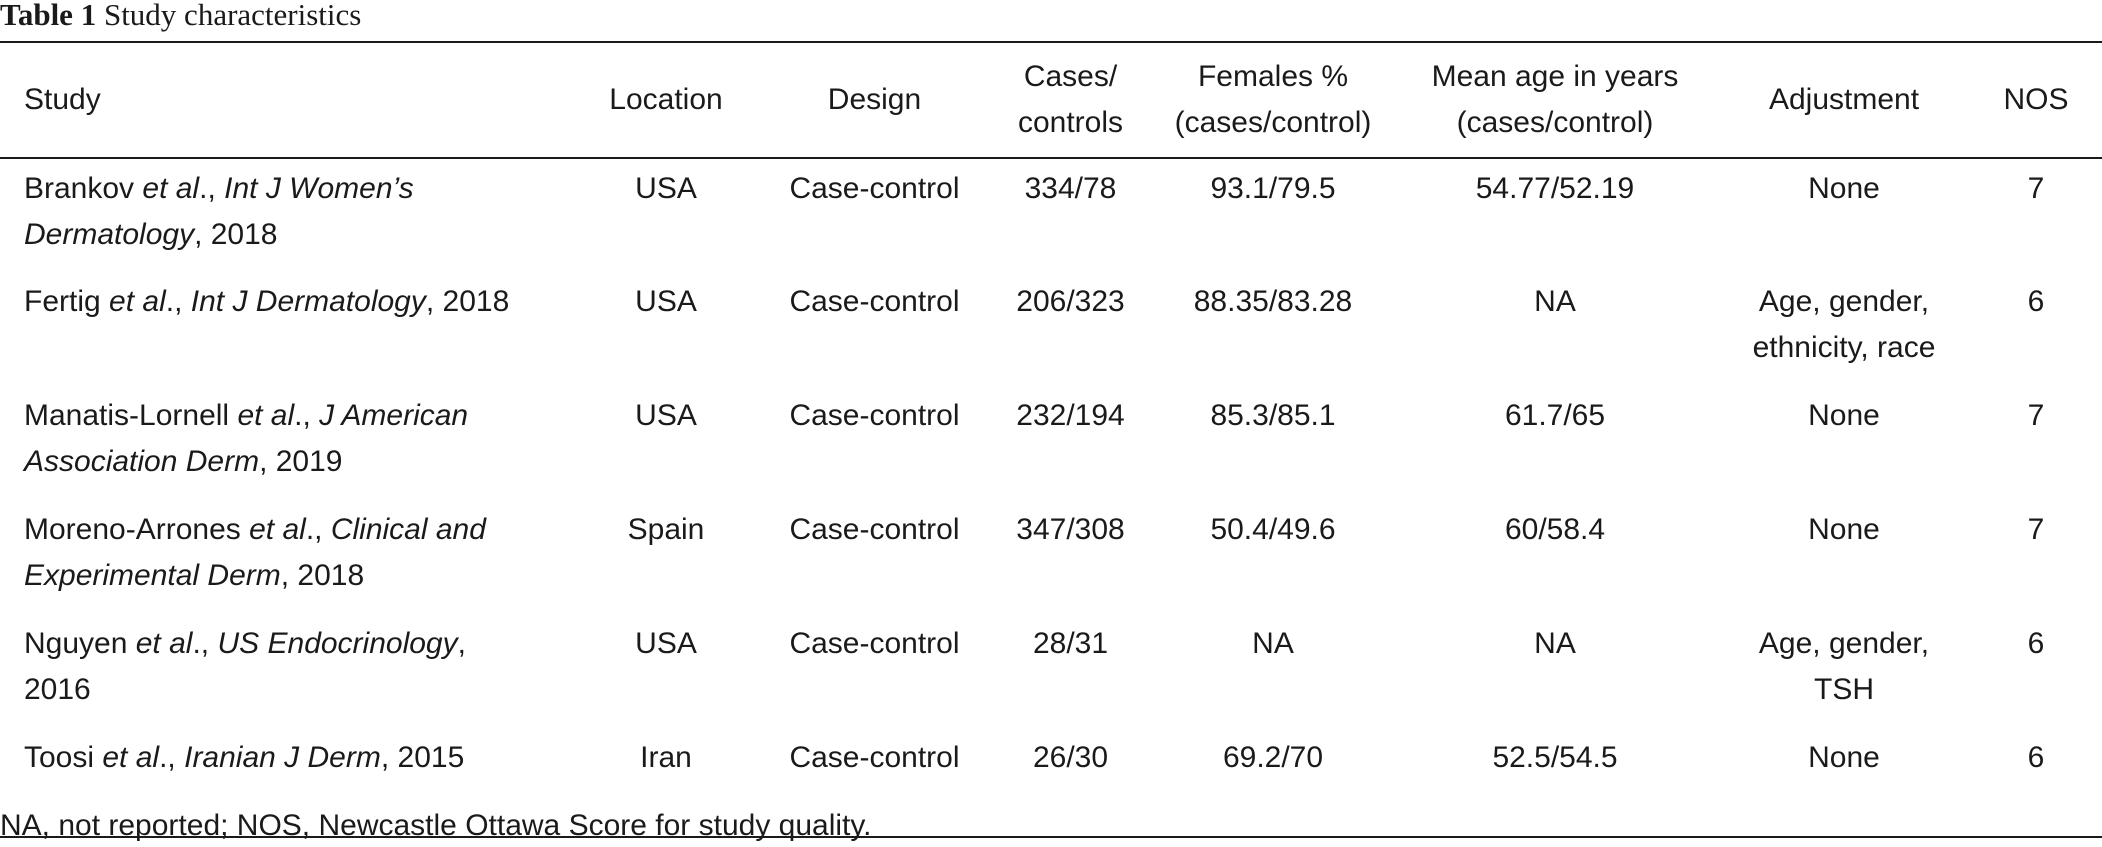 The height and width of the screenshot is (847, 2102). What do you see at coordinates (1273, 529) in the screenshot?
I see `cell-females: 50.4/49.6` at bounding box center [1273, 529].